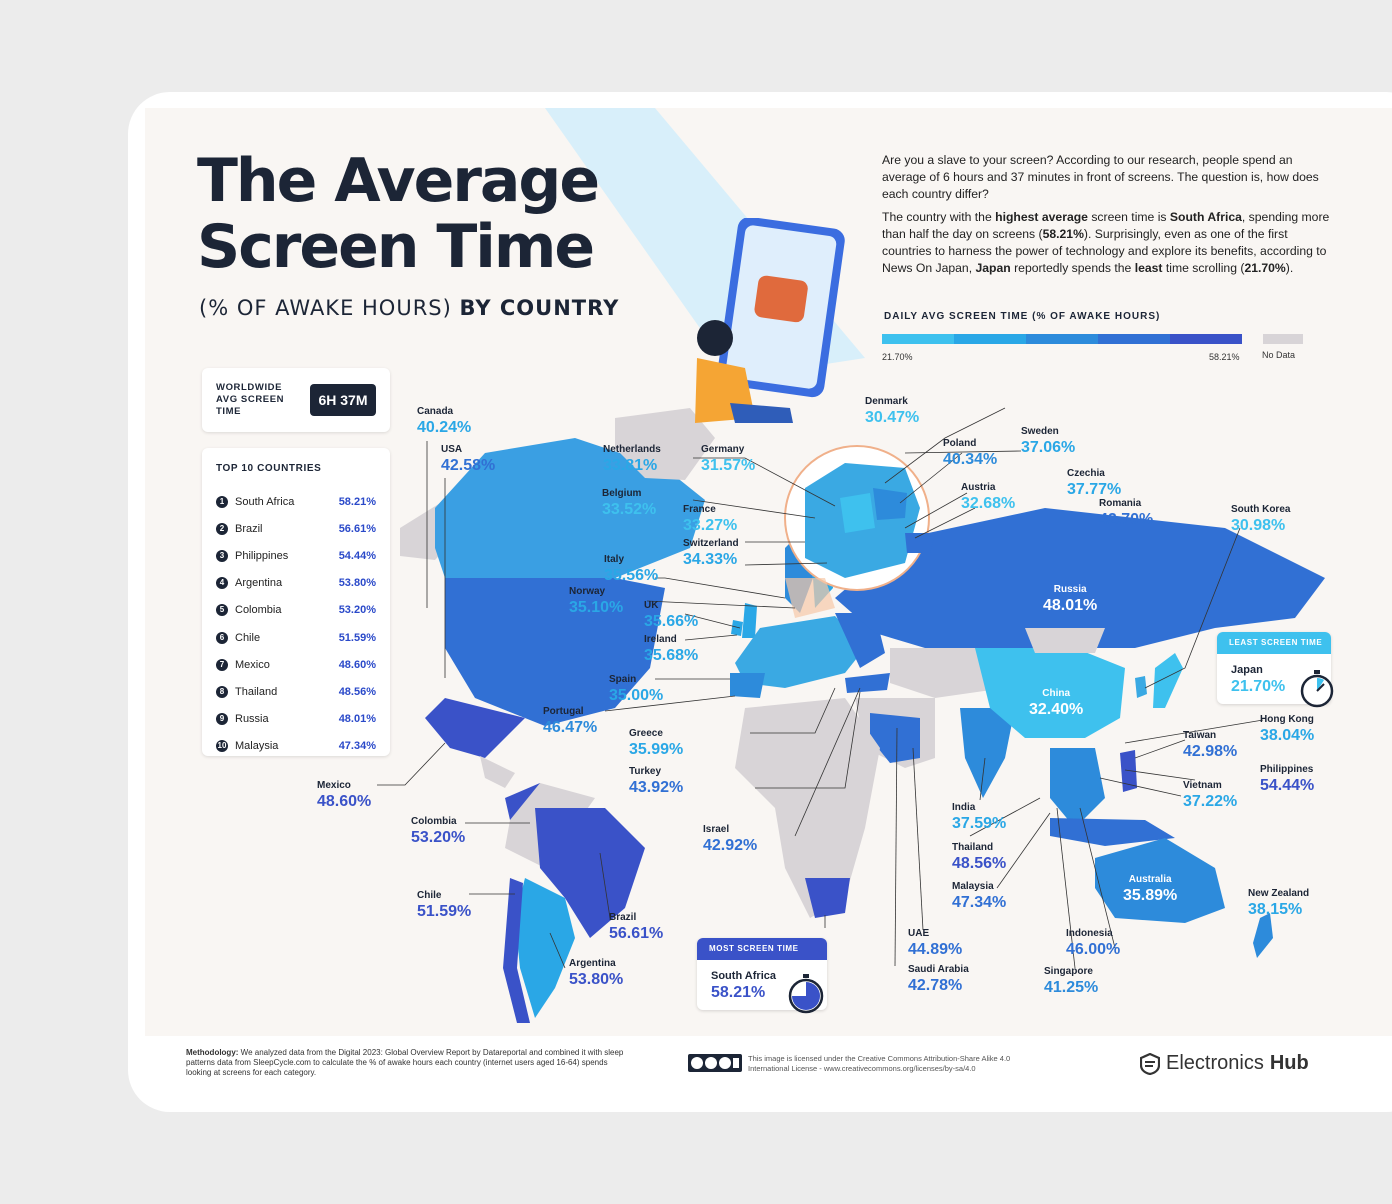 This screenshot has width=1392, height=1204. I want to click on label-argentina: Argentina 53.80%, so click(596, 973).